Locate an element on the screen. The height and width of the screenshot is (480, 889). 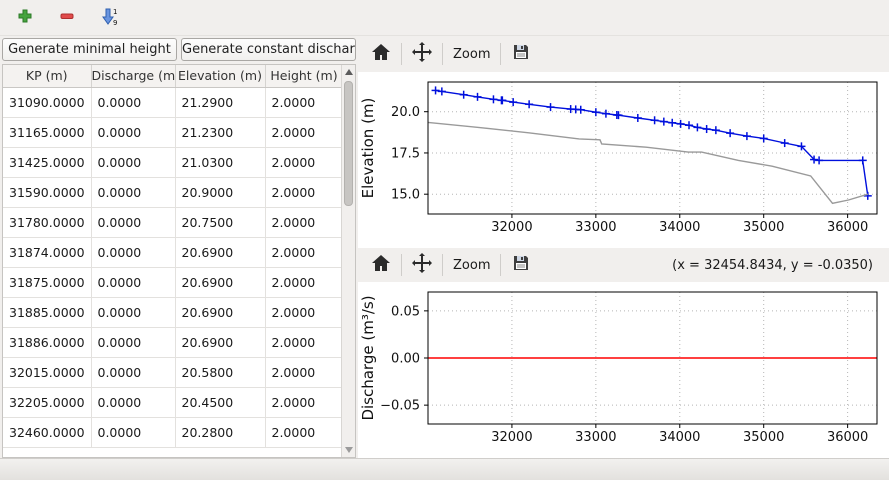
column-header-discharge: Discharge (m³/s) is located at coordinates (133, 76).